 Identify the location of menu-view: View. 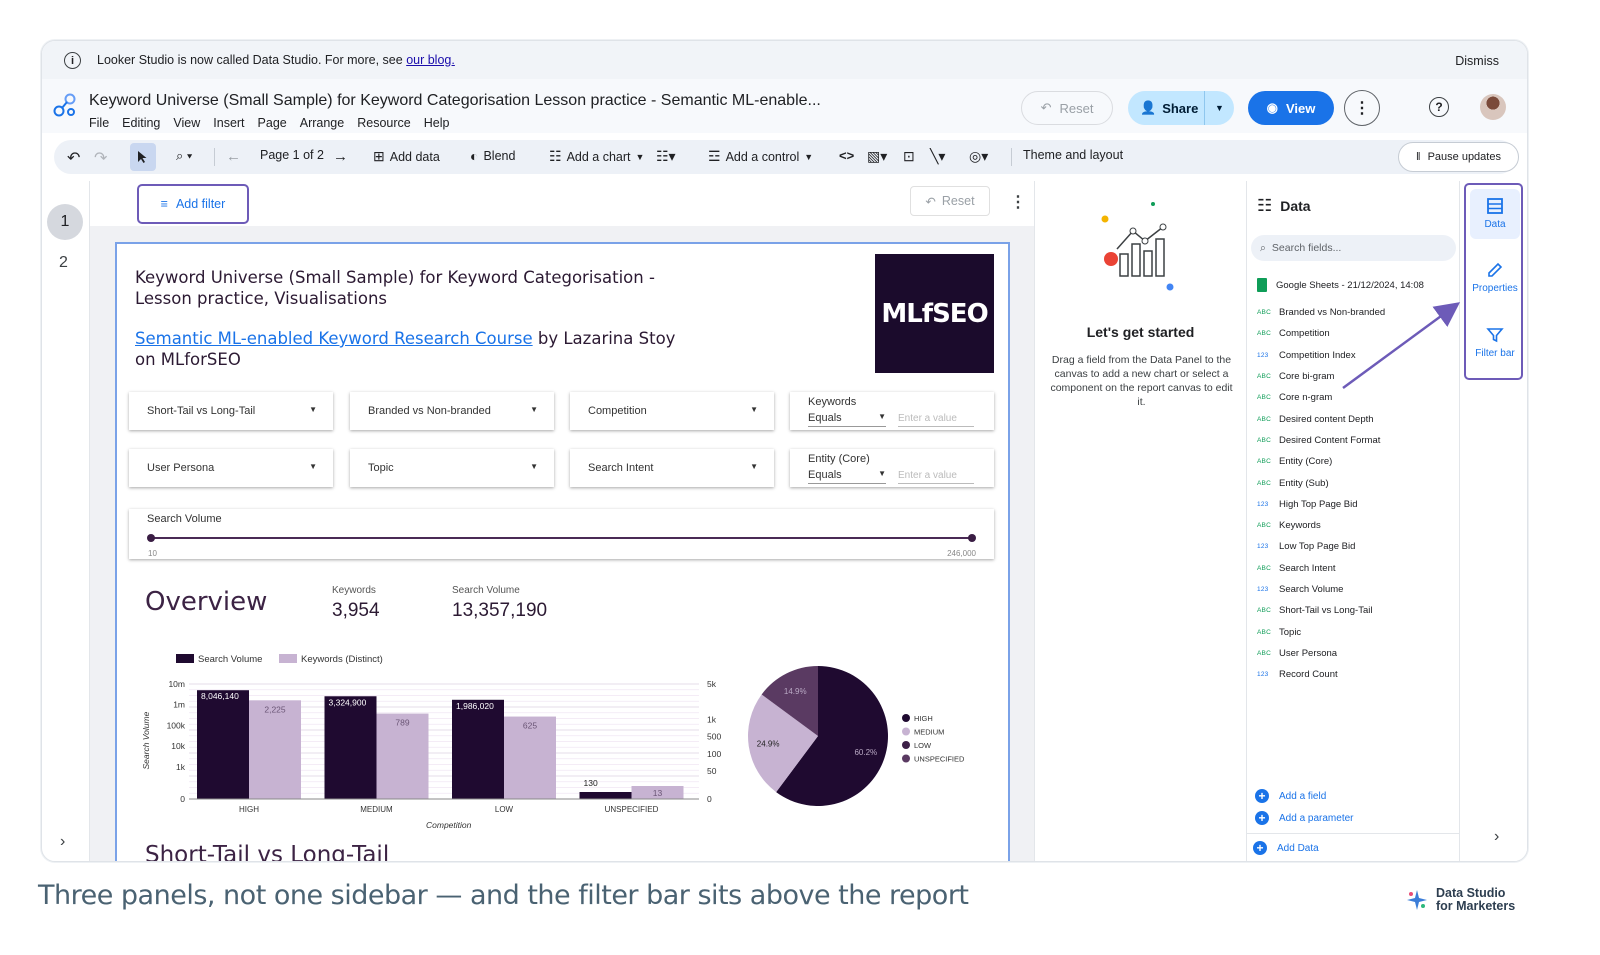
(187, 123).